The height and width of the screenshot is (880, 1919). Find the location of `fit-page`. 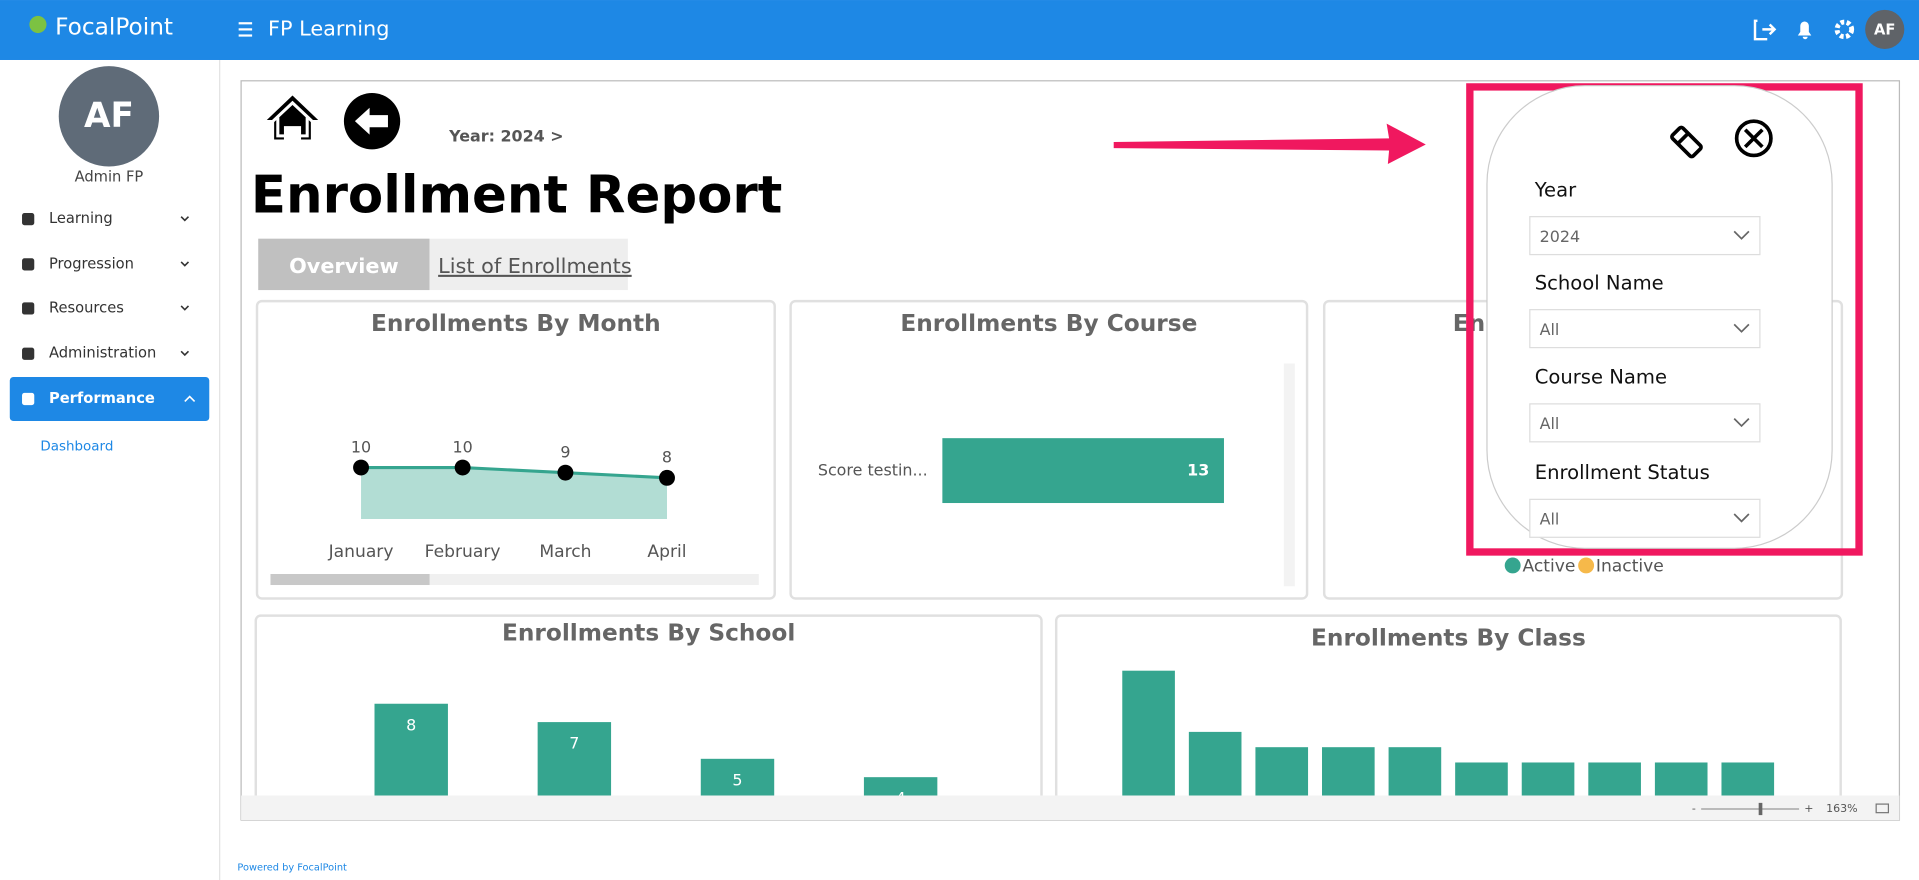

fit-page is located at coordinates (1882, 808).